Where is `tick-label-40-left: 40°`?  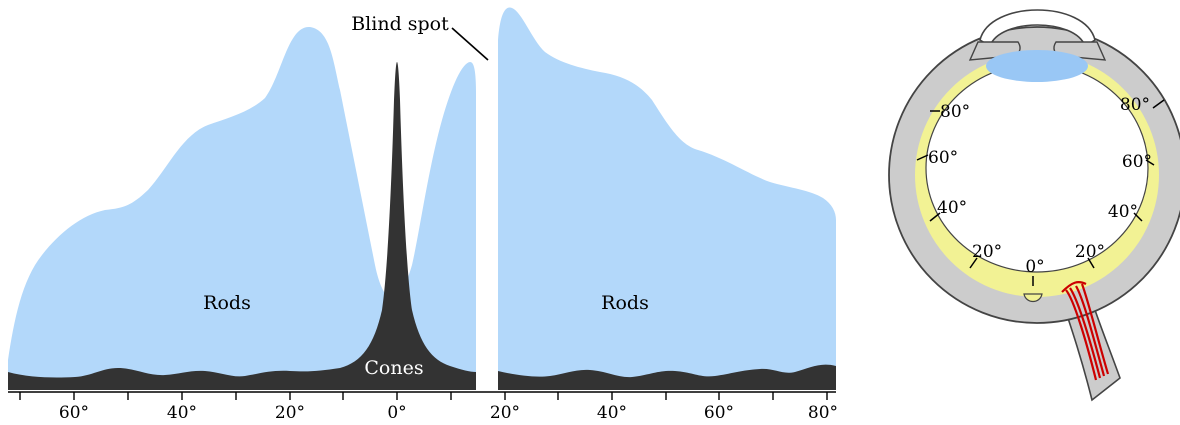 tick-label-40-left: 40° is located at coordinates (182, 413).